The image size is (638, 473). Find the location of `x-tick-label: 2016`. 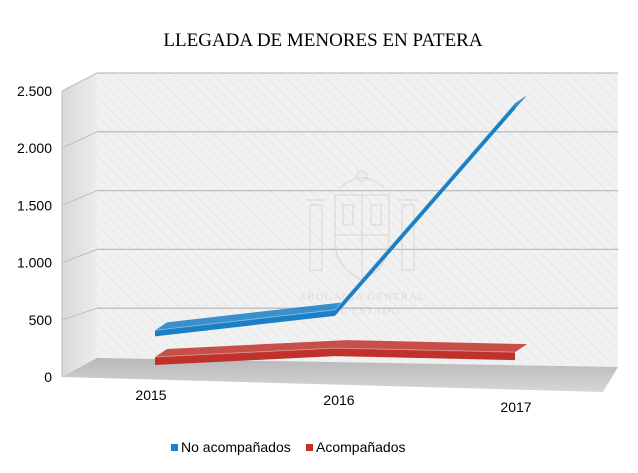

x-tick-label: 2016 is located at coordinates (338, 400).